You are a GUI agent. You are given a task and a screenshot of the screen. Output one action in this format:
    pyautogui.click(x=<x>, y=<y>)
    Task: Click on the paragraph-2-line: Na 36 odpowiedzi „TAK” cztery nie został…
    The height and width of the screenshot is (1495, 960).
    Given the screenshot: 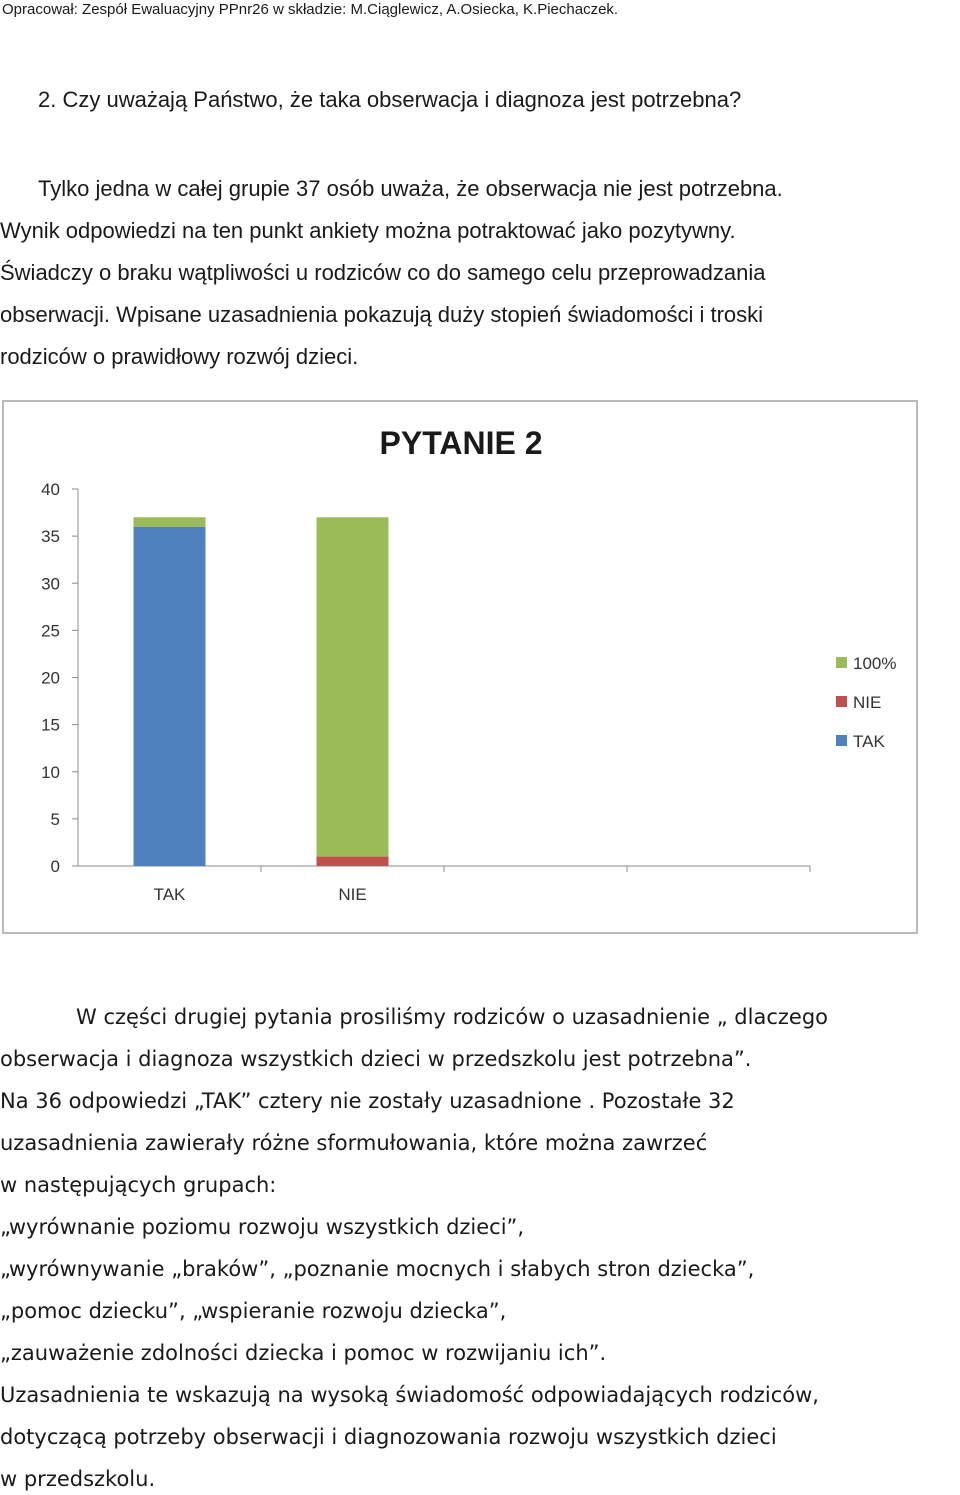 What is the action you would take?
    pyautogui.click(x=367, y=1101)
    